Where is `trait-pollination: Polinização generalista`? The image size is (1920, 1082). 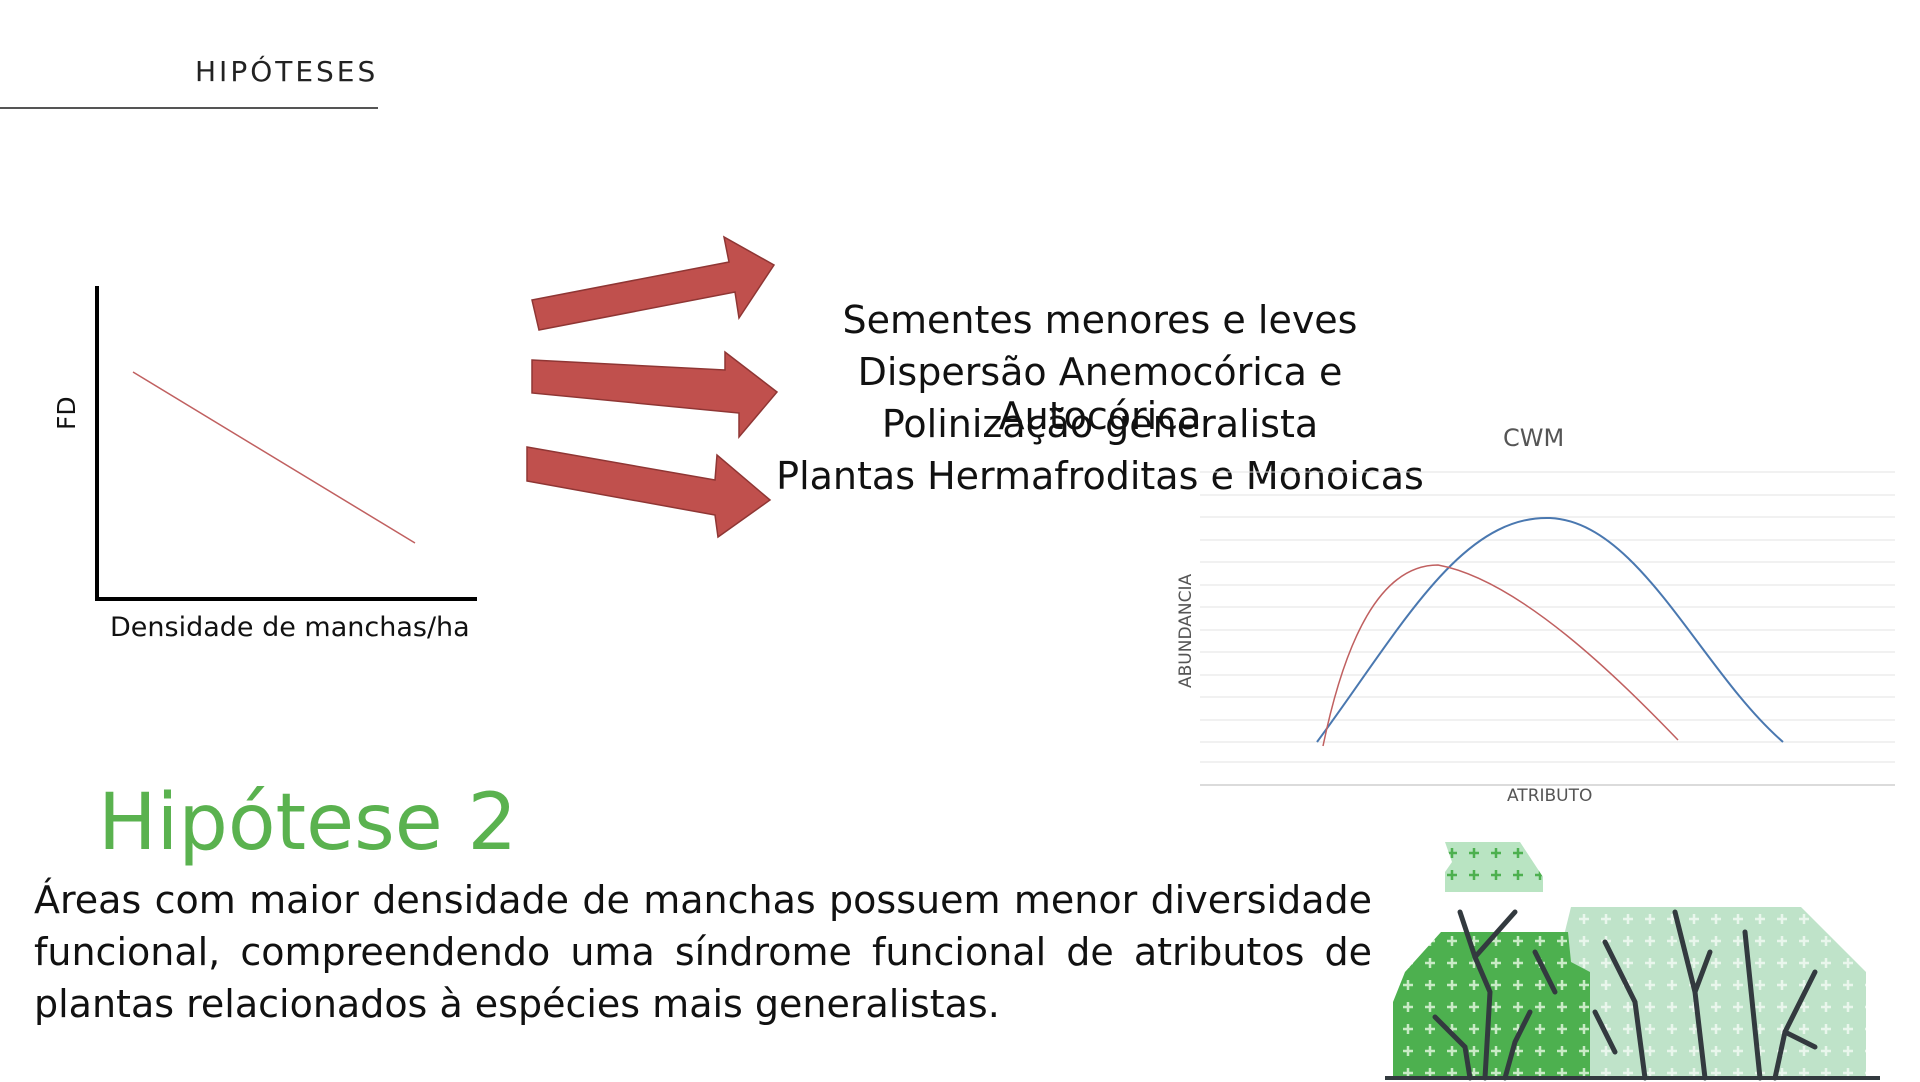
trait-pollination: Polinização generalista is located at coordinates (1100, 424).